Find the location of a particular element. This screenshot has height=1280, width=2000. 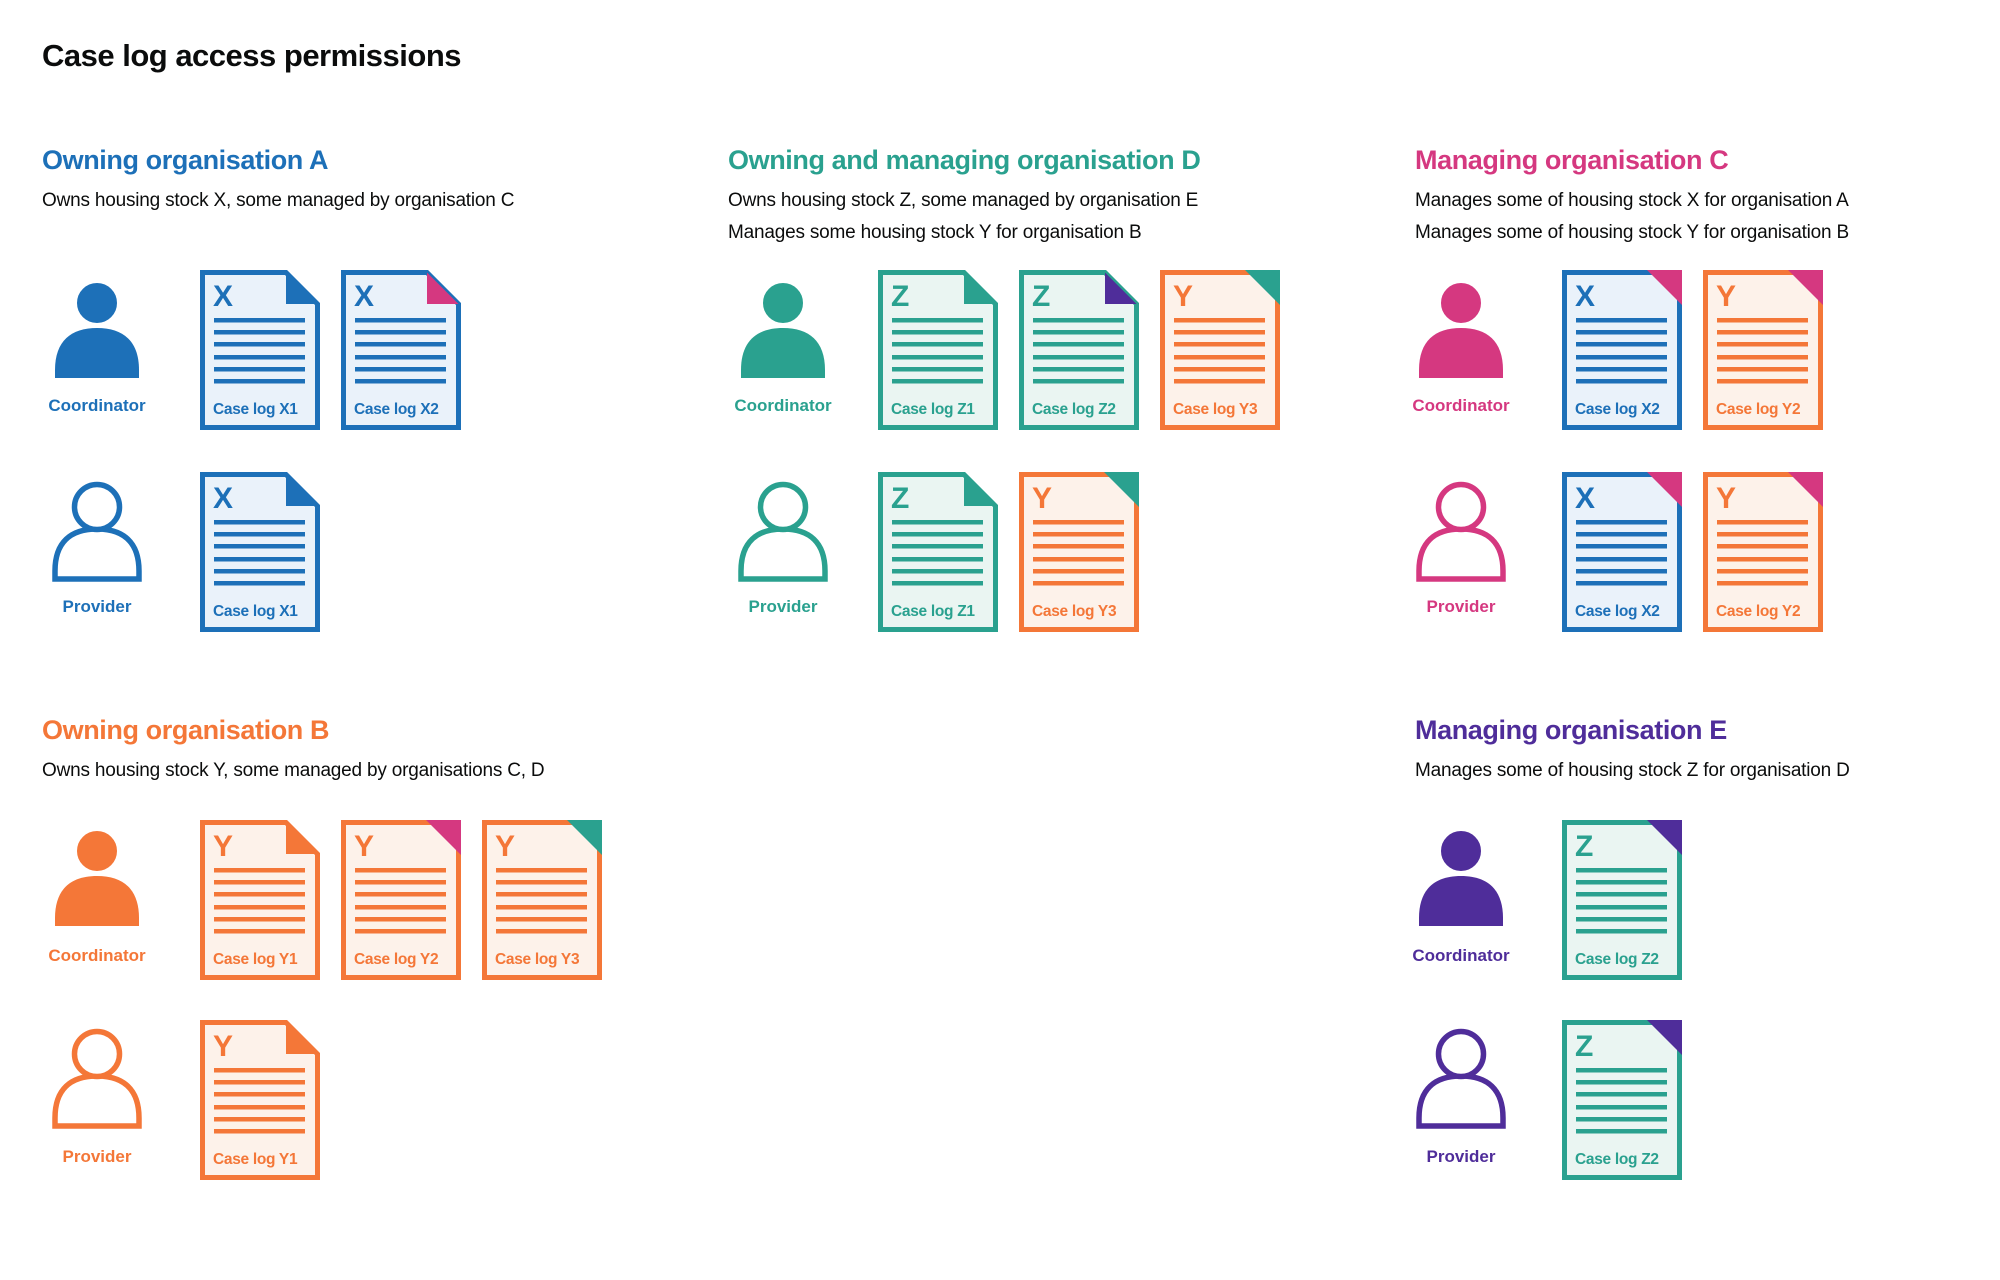

case-log-document-icon: Z Case log Z1 is located at coordinates (938, 552).